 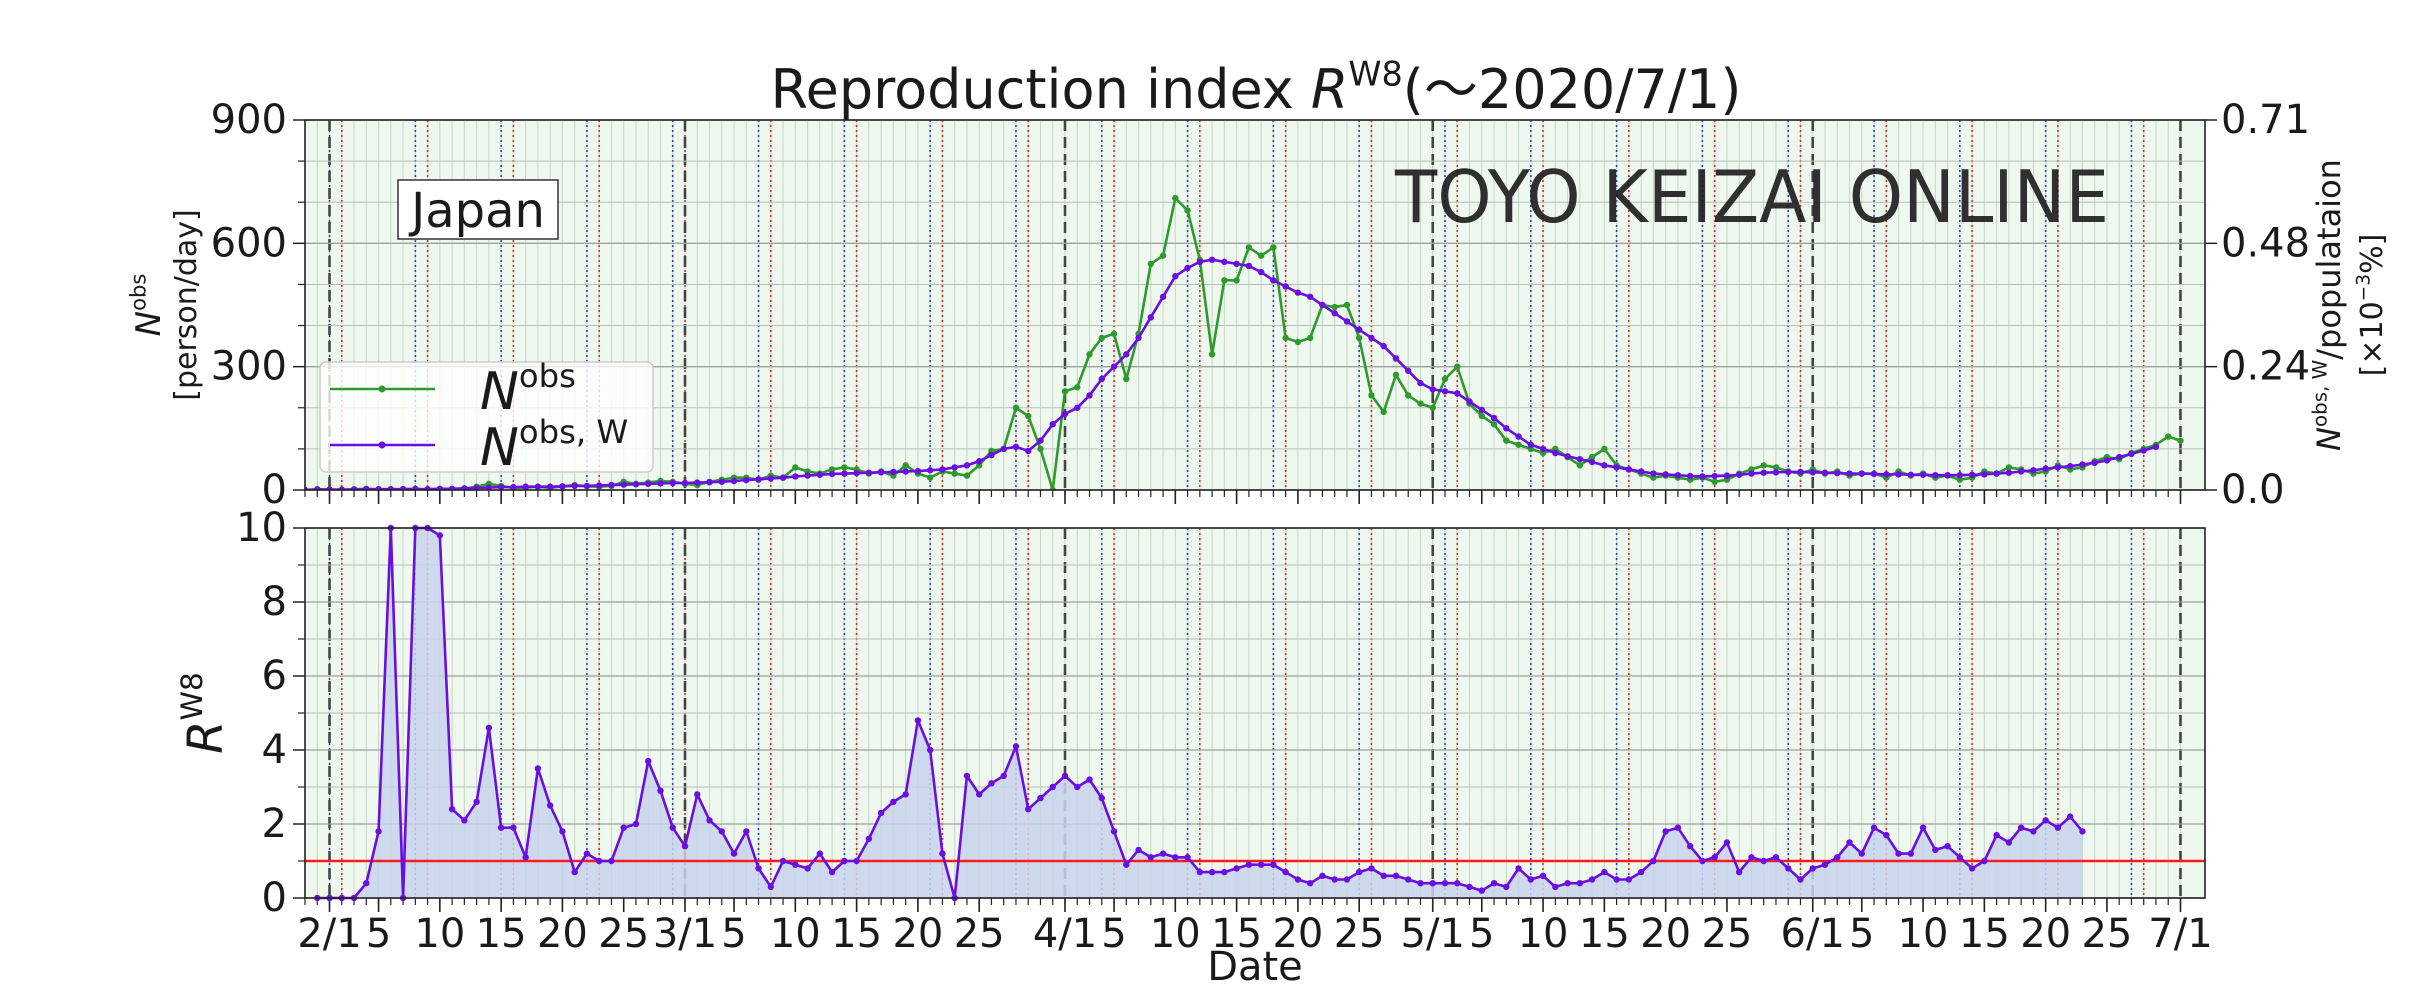 What do you see at coordinates (685, 934) in the screenshot?
I see `x-tick-label: 3/1` at bounding box center [685, 934].